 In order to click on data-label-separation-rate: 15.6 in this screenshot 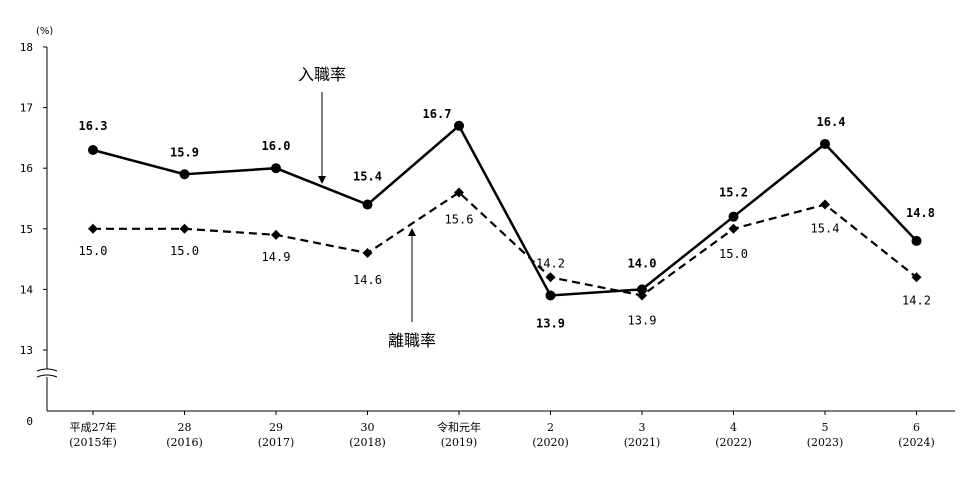, I will do `click(459, 219)`.